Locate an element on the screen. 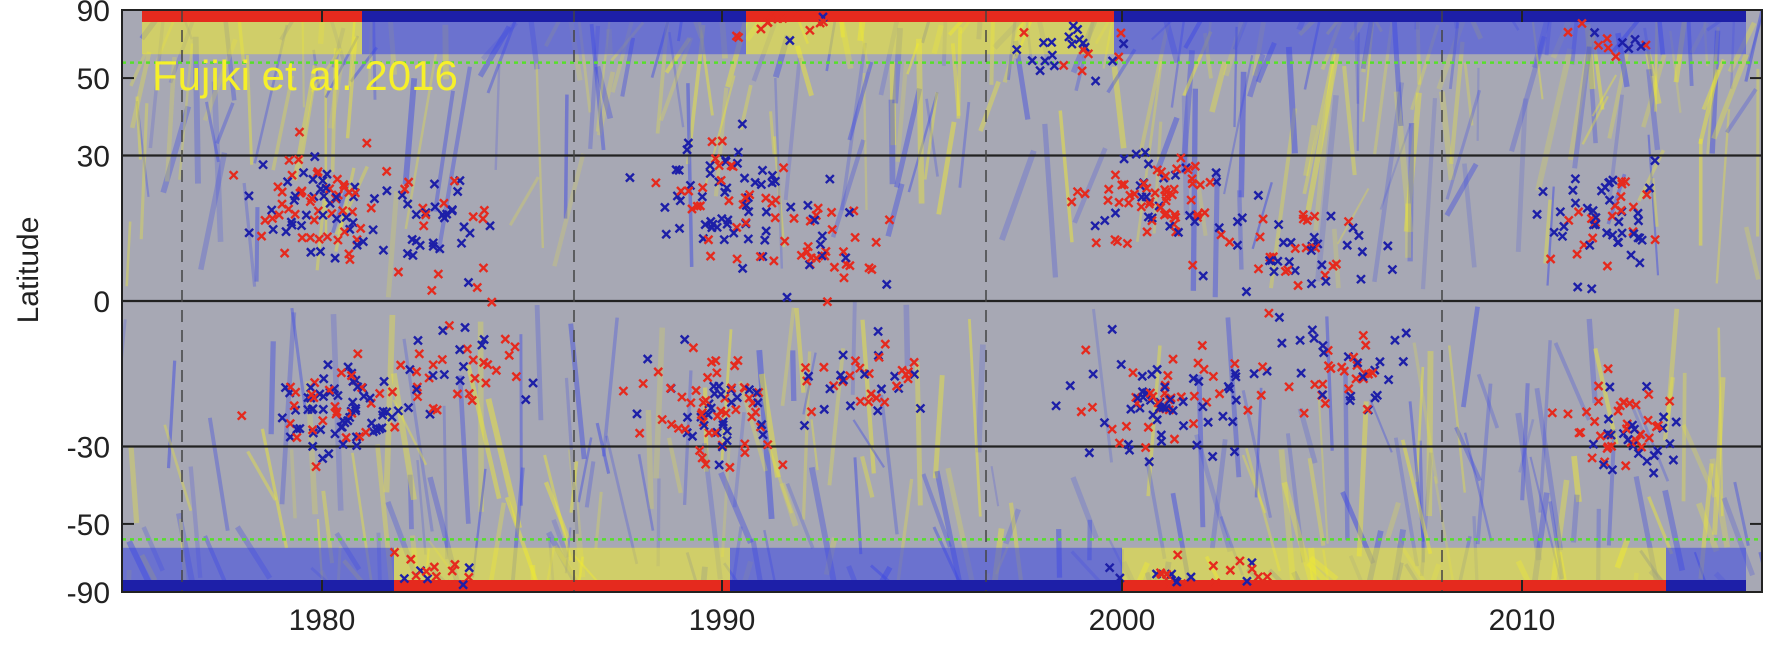 The image size is (1773, 647). x-tick-label: 2000 is located at coordinates (1122, 620).